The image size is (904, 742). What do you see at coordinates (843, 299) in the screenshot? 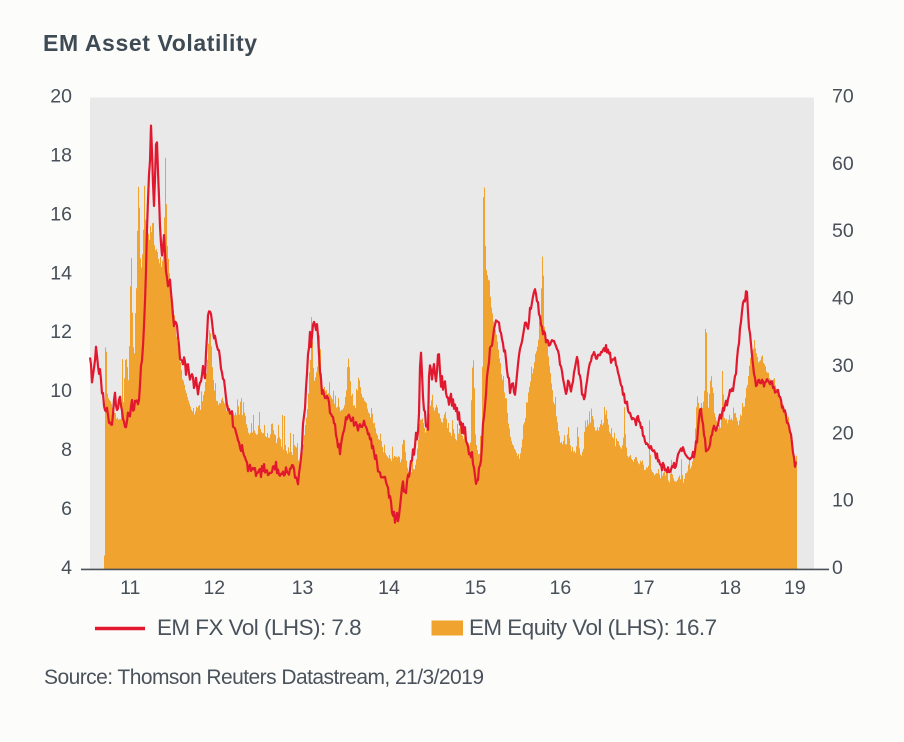
I see `svg-text: 40` at bounding box center [843, 299].